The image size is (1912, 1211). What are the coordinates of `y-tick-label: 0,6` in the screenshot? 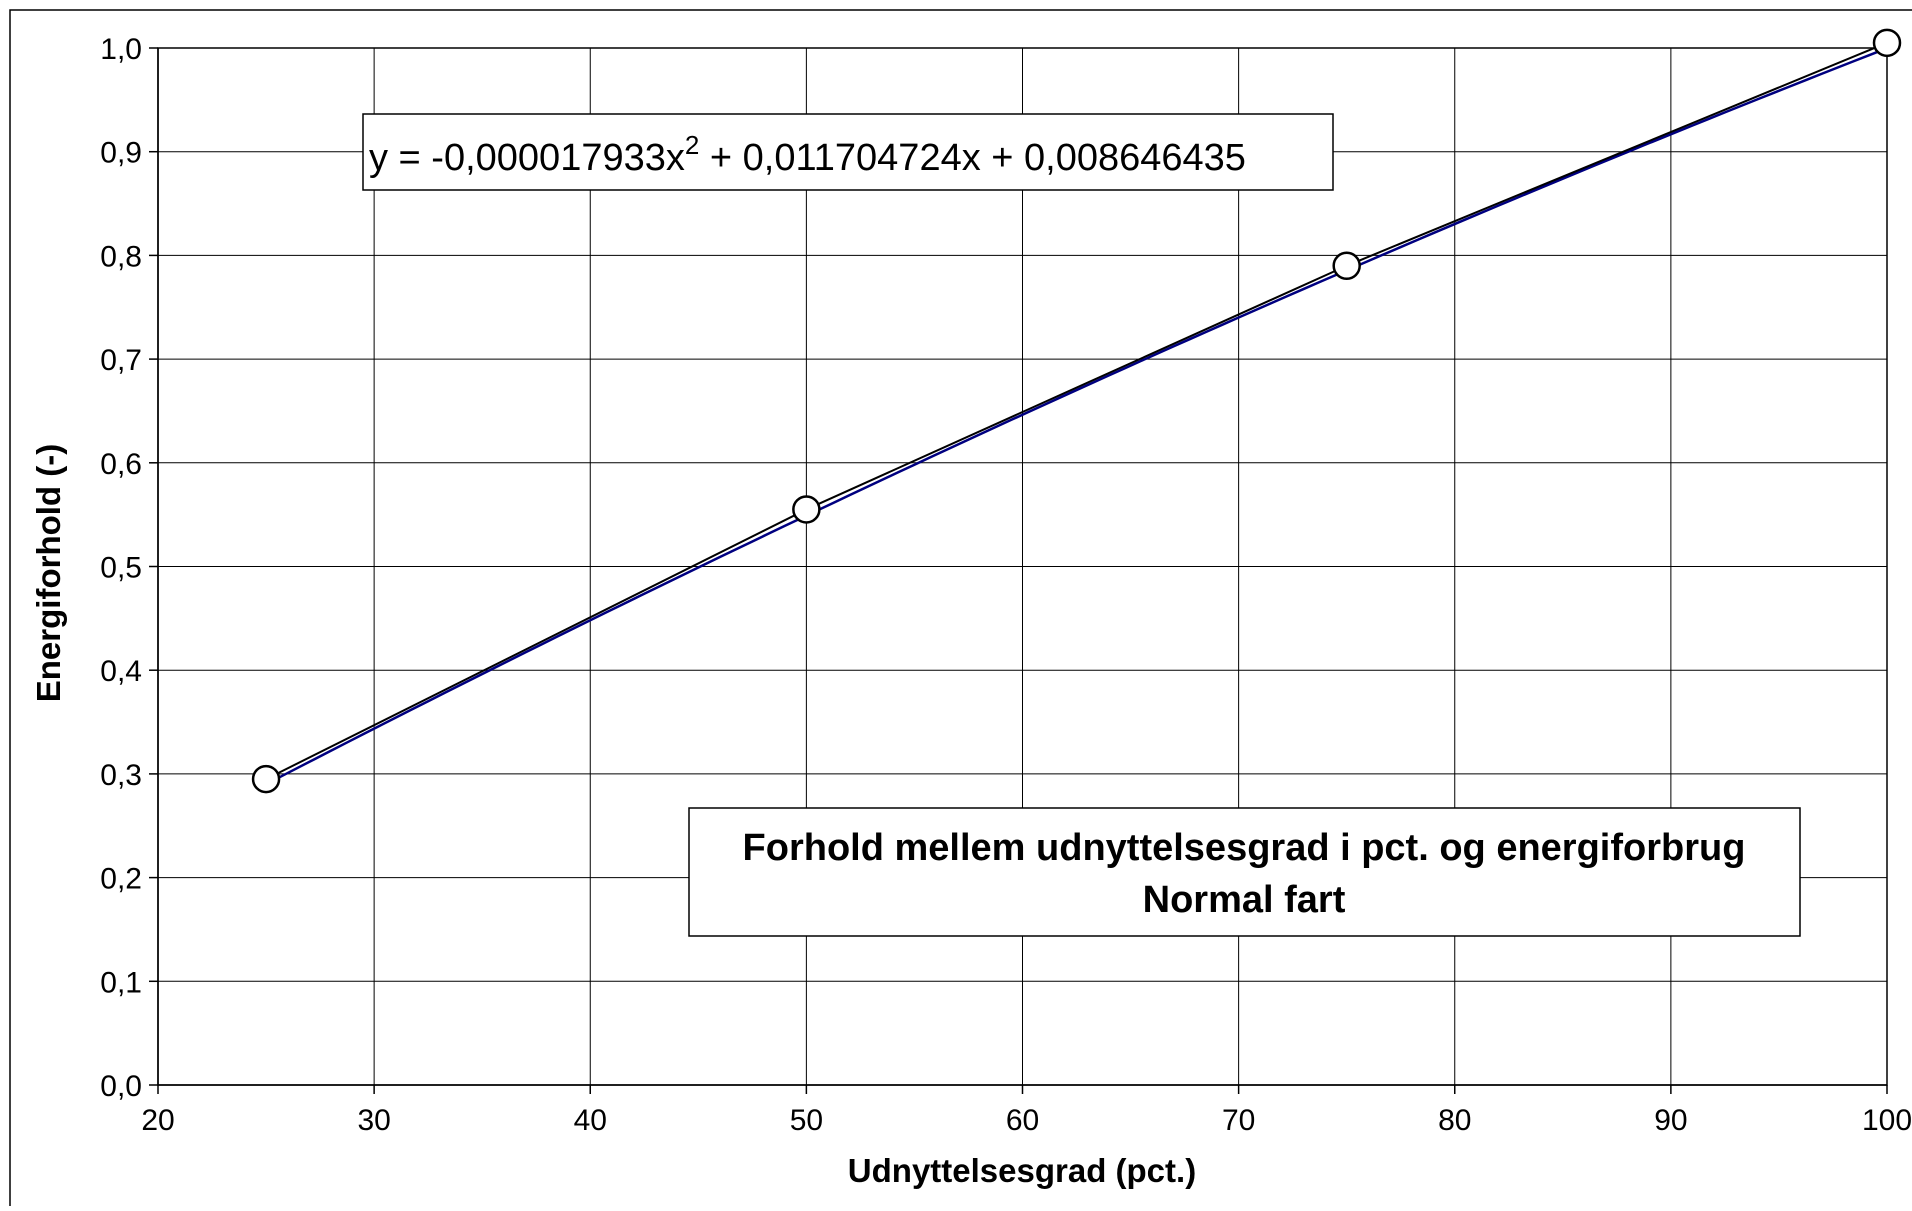 It's located at (121, 464).